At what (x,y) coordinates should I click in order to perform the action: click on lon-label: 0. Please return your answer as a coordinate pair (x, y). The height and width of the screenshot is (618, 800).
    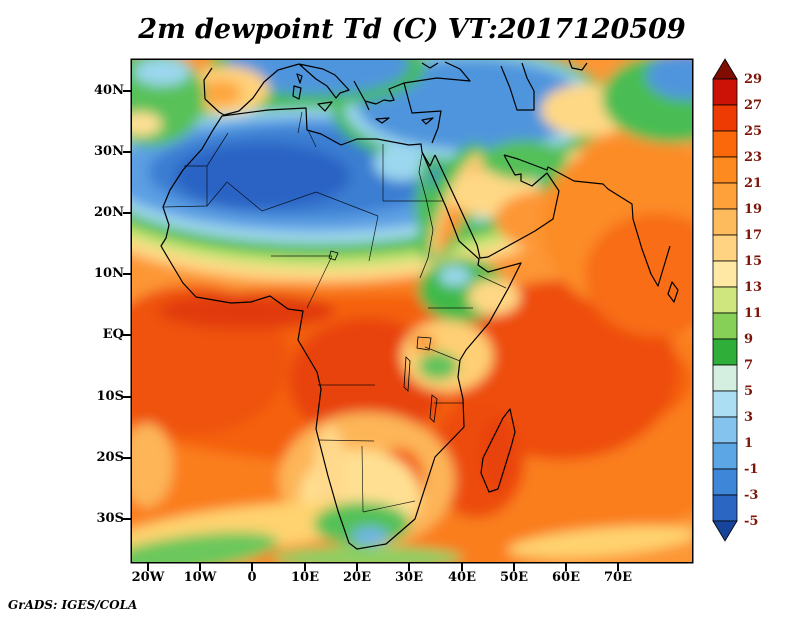
    Looking at the image, I should click on (252, 577).